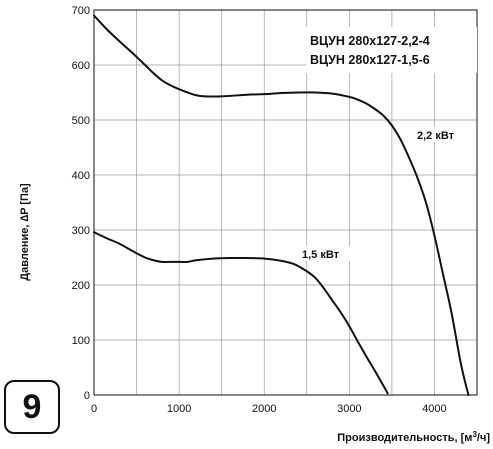  What do you see at coordinates (81, 176) in the screenshot?
I see `y-tick-label: 400` at bounding box center [81, 176].